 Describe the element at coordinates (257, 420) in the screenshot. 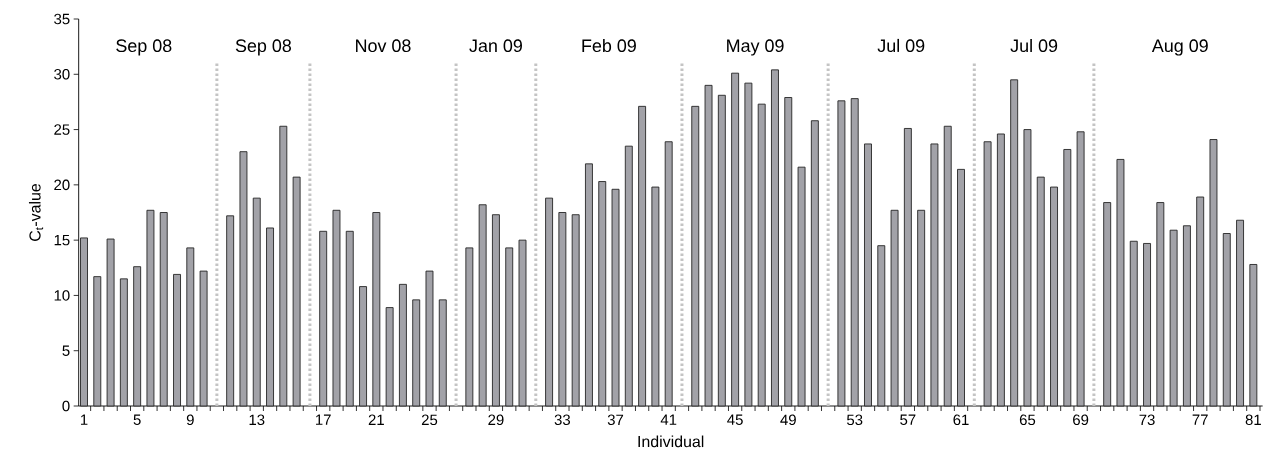

I see `x-tick-label: 13` at that location.